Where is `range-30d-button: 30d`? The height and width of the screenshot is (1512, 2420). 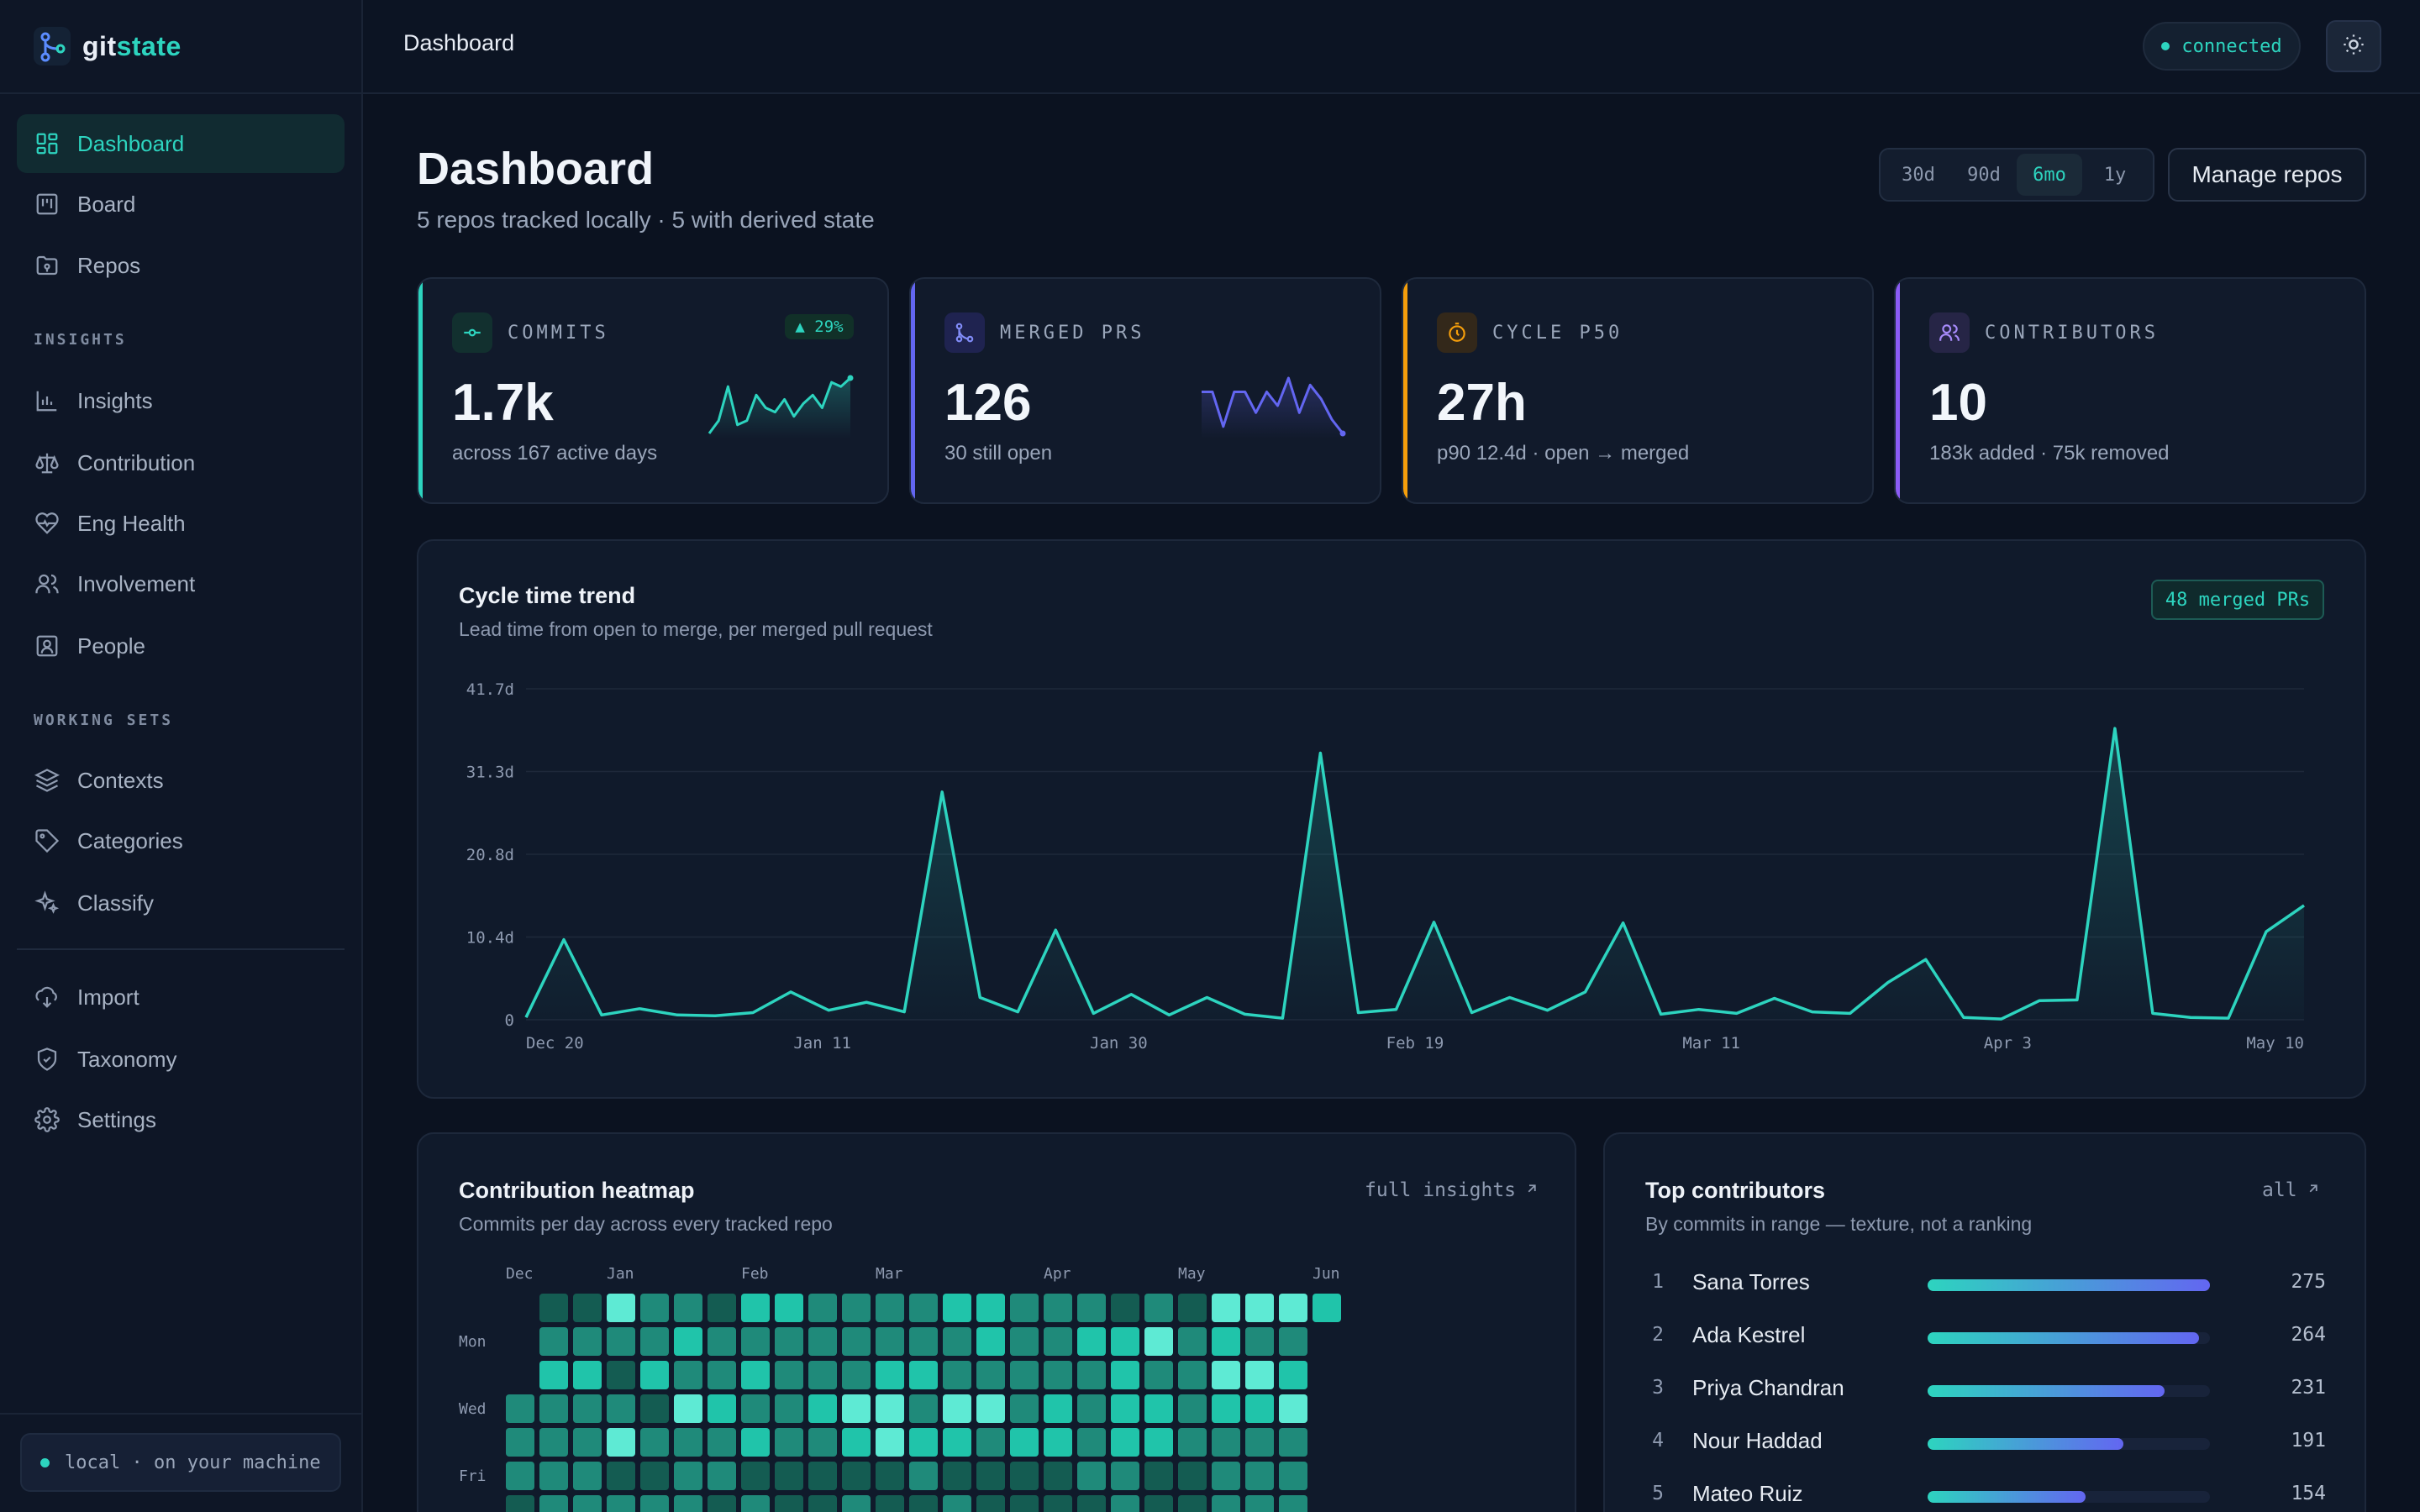 range-30d-button: 30d is located at coordinates (1919, 175).